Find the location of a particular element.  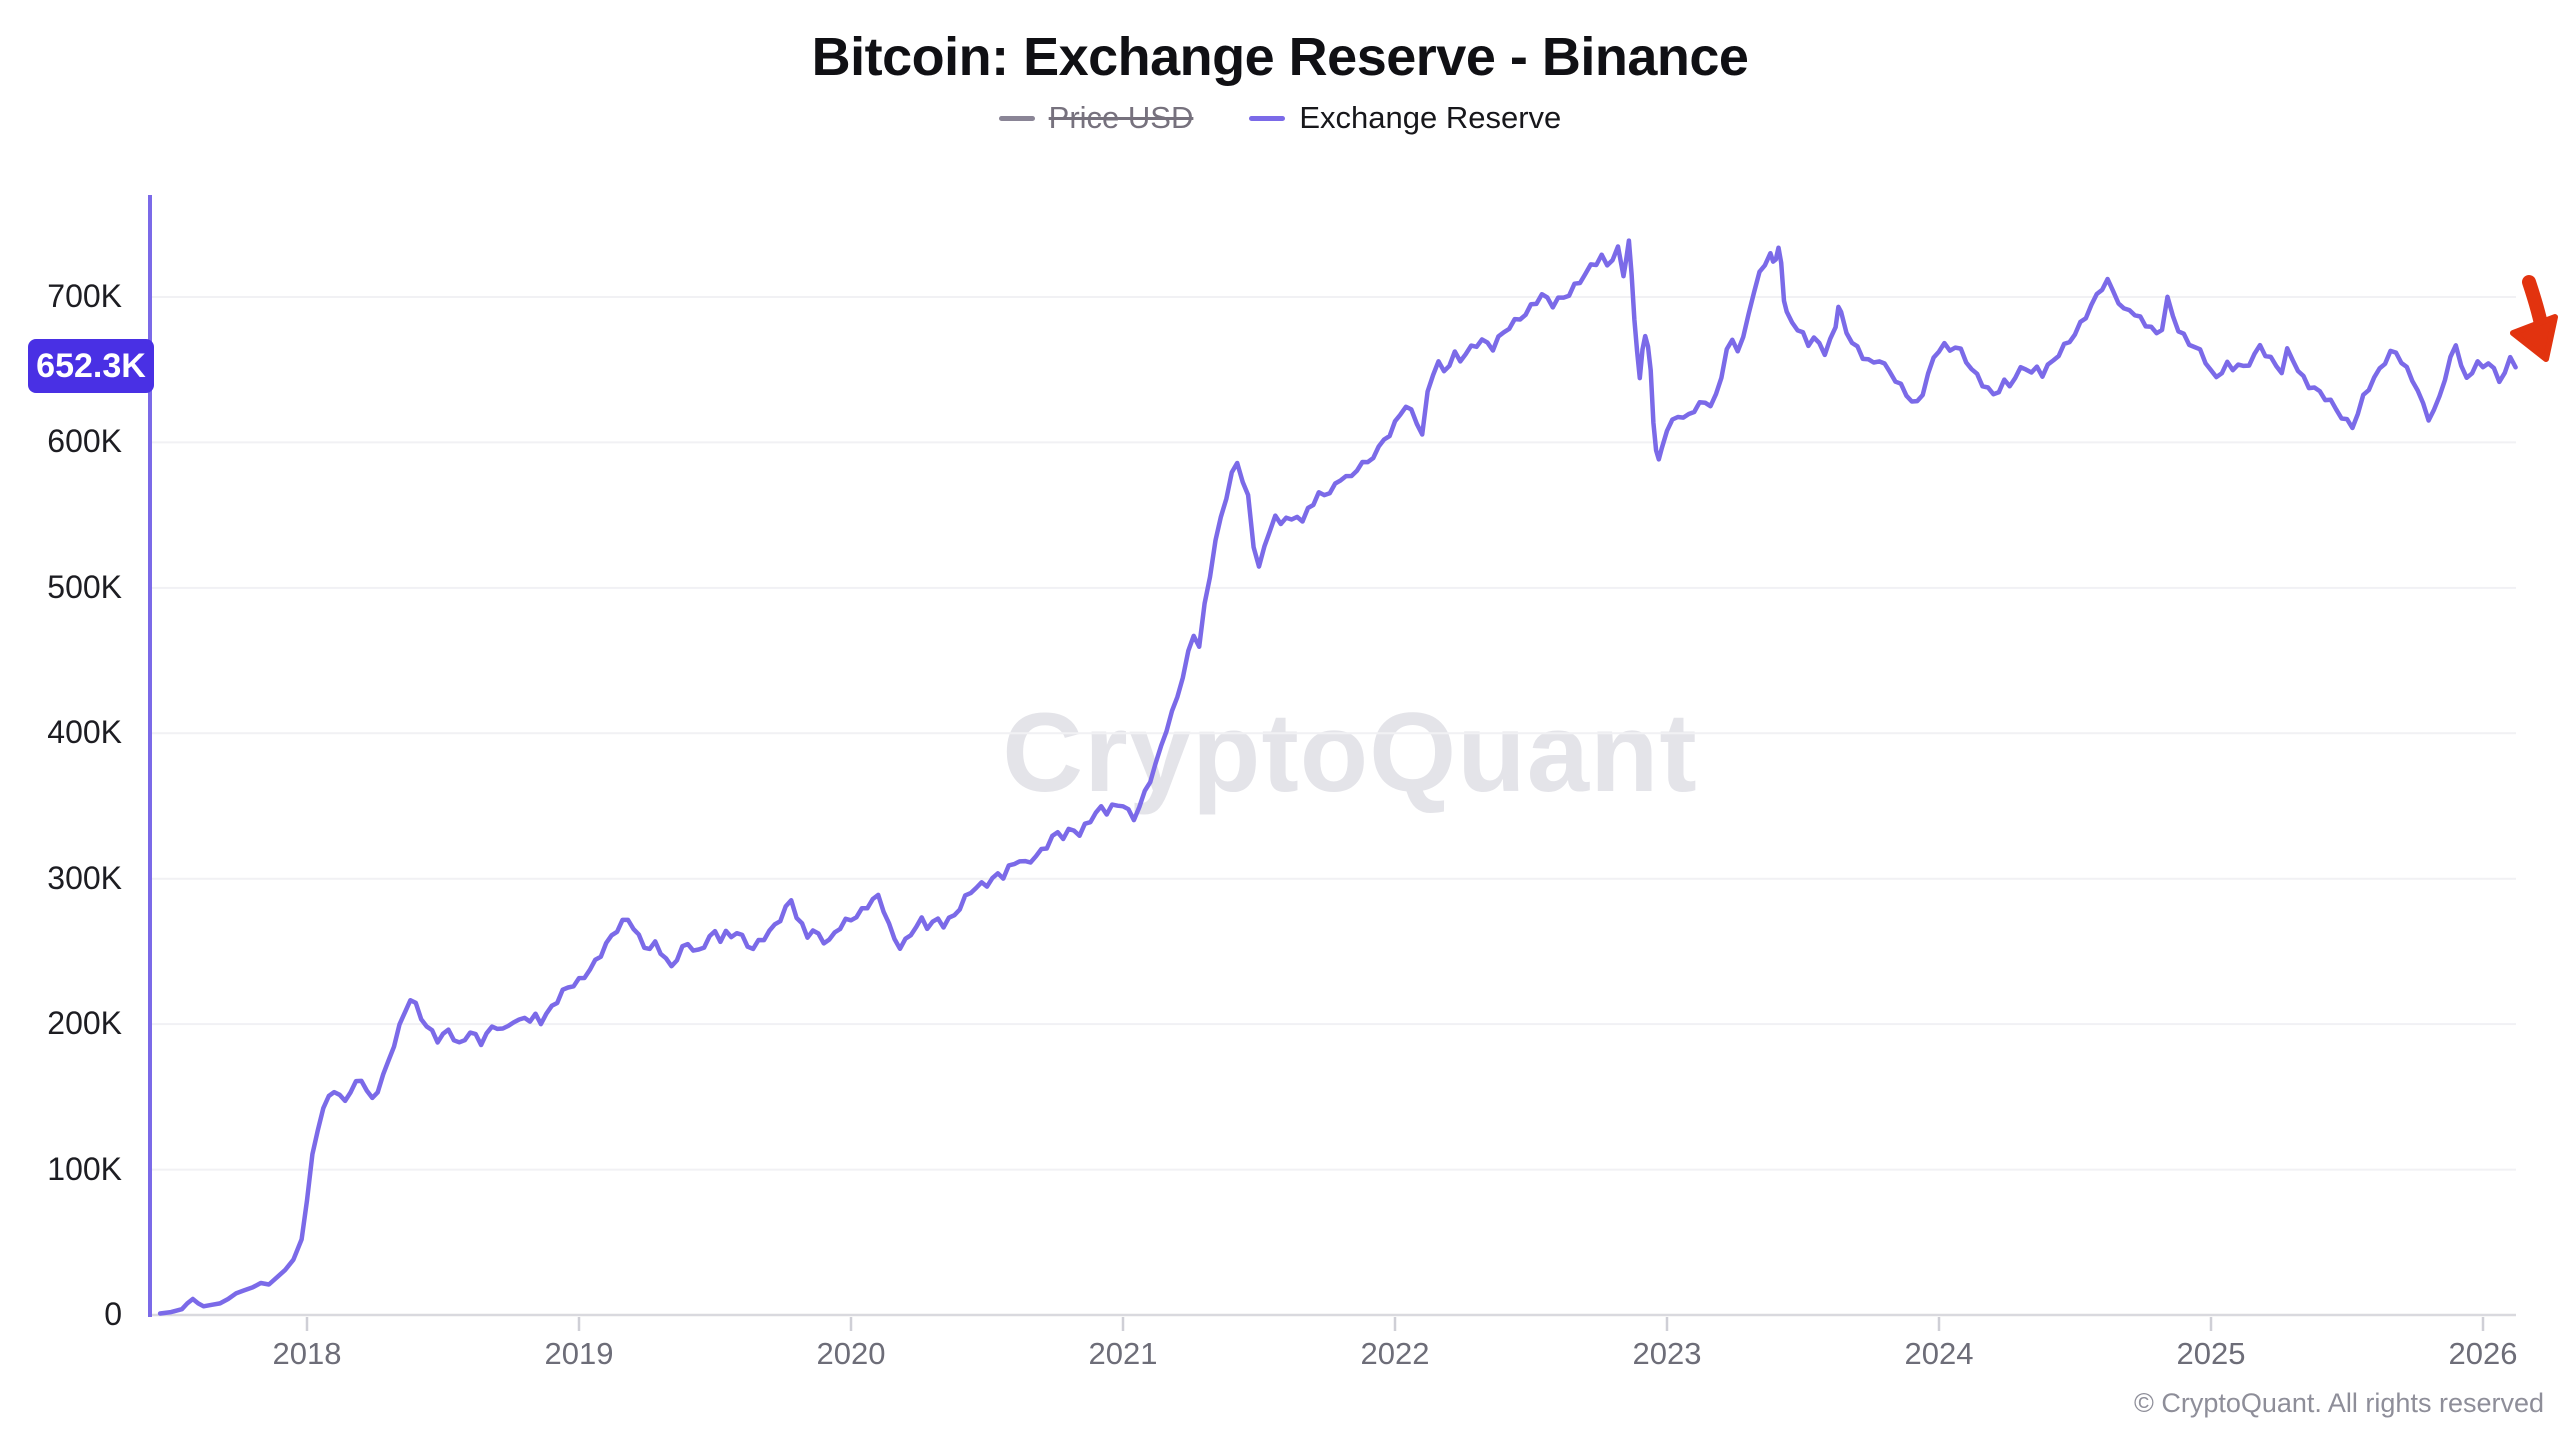

copyright-footer: © CryptoQuant. All rights reserved is located at coordinates (2338, 1403).